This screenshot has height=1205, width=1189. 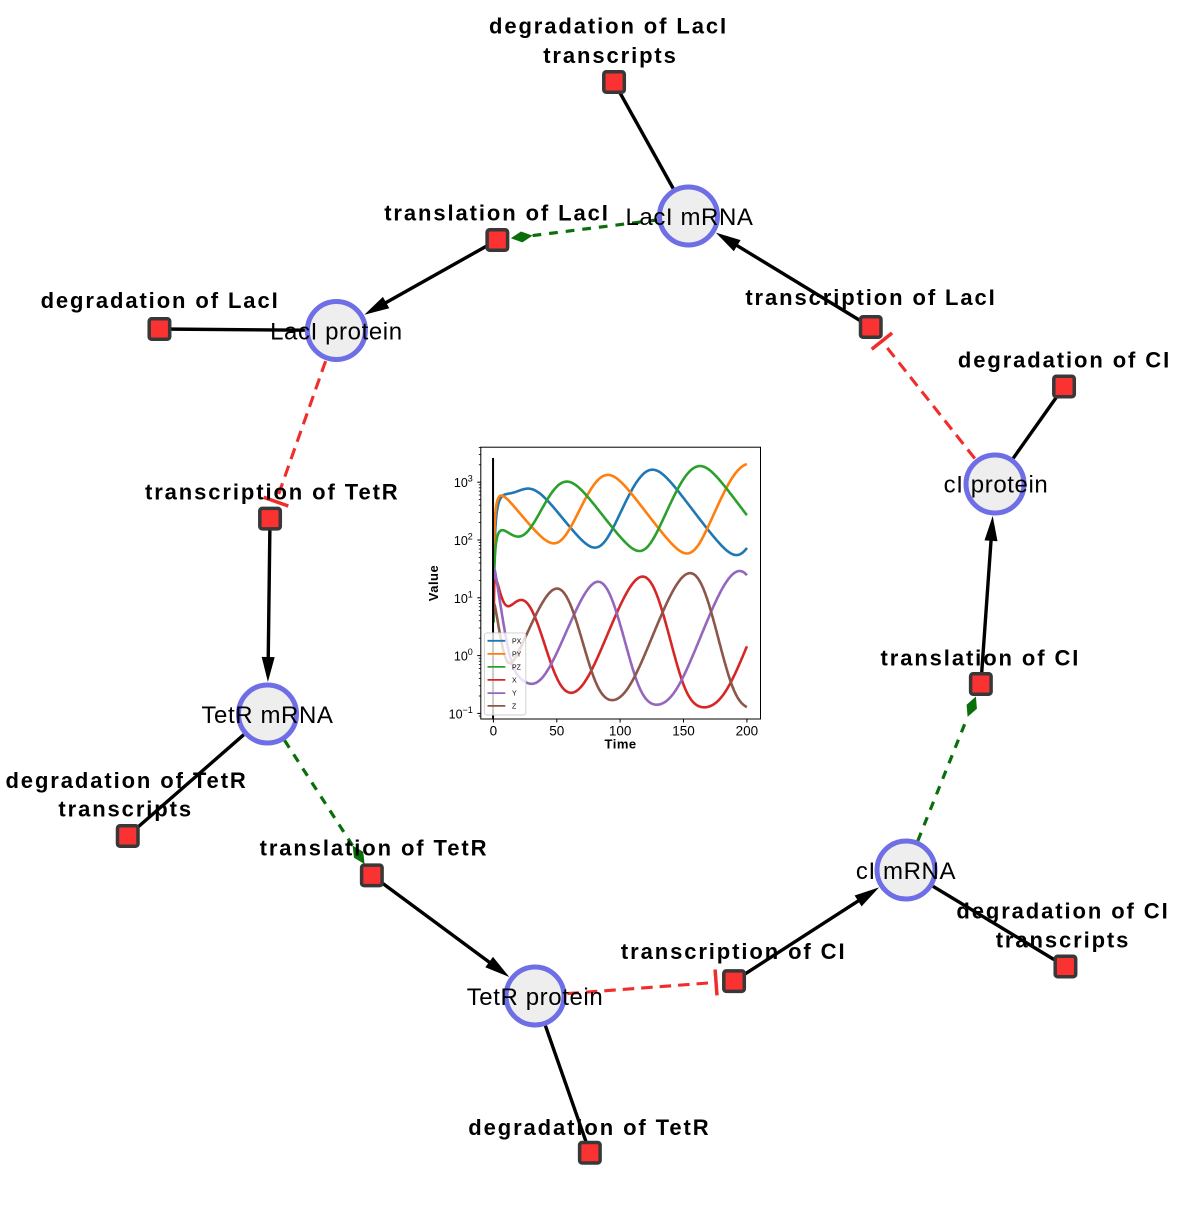 I want to click on svg-text: translation of LacI, so click(x=497, y=212).